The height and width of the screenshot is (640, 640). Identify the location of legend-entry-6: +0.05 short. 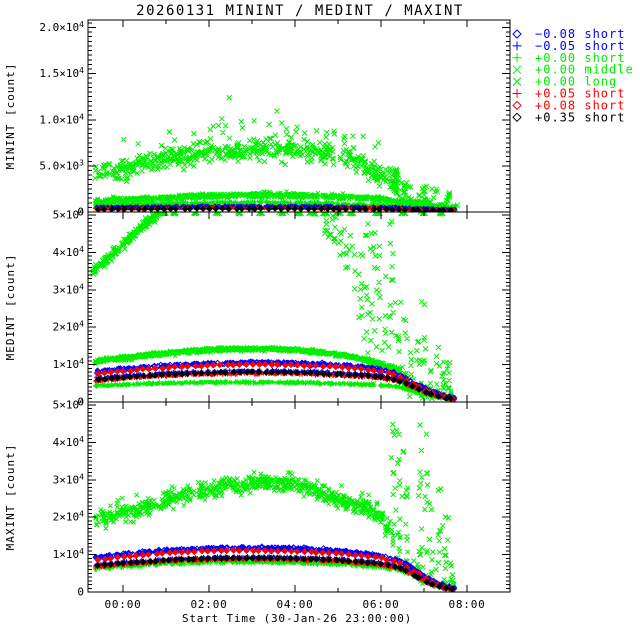
(568, 94).